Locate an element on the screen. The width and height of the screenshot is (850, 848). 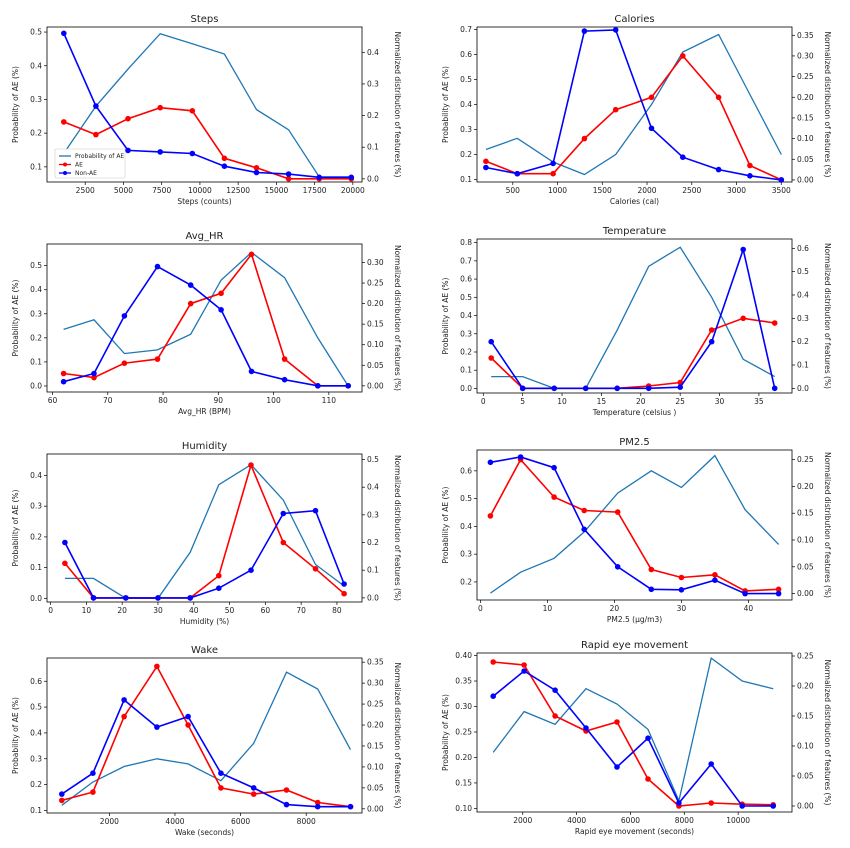
y2-tick-label: 0.00 is located at coordinates (375, 385).